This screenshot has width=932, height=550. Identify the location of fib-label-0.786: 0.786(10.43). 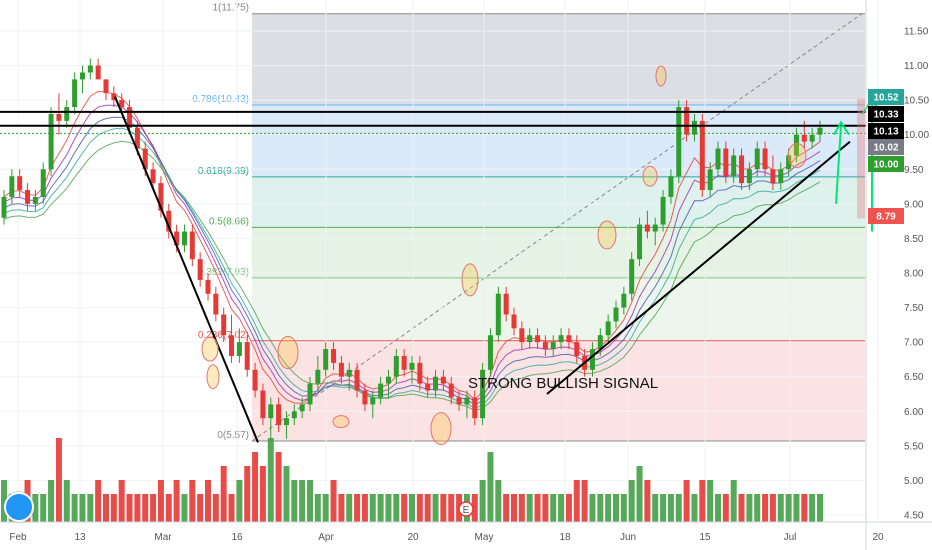
(220, 99).